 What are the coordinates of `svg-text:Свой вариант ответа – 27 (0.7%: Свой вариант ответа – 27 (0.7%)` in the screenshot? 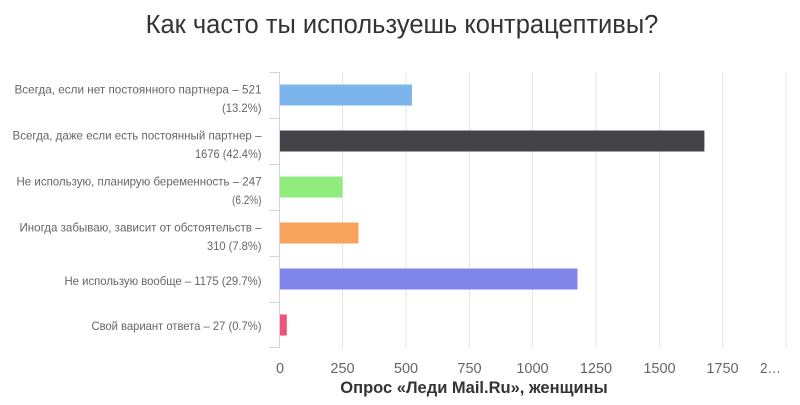 It's located at (177, 326).